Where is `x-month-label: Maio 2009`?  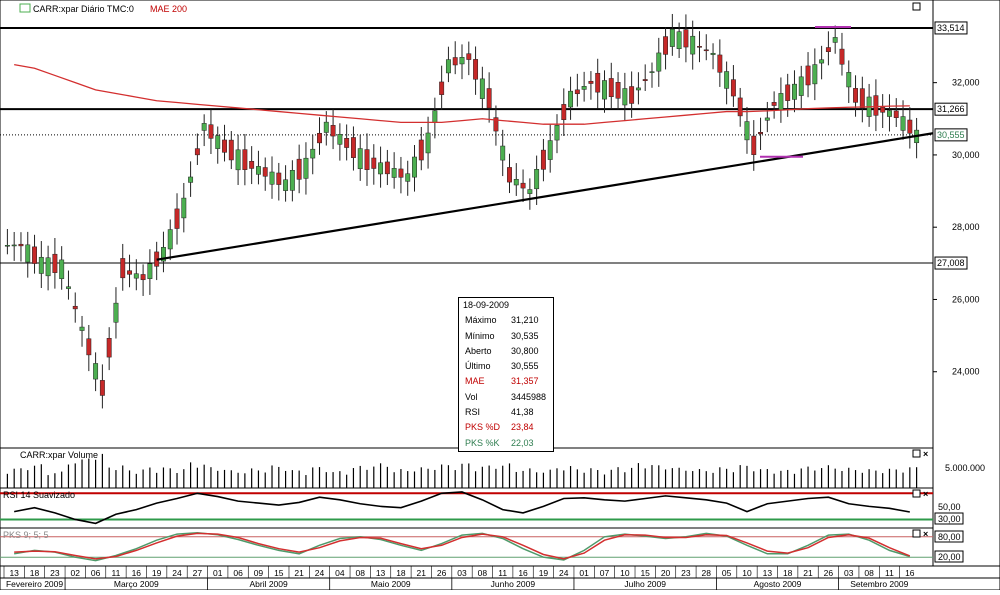 x-month-label: Maio 2009 is located at coordinates (391, 584).